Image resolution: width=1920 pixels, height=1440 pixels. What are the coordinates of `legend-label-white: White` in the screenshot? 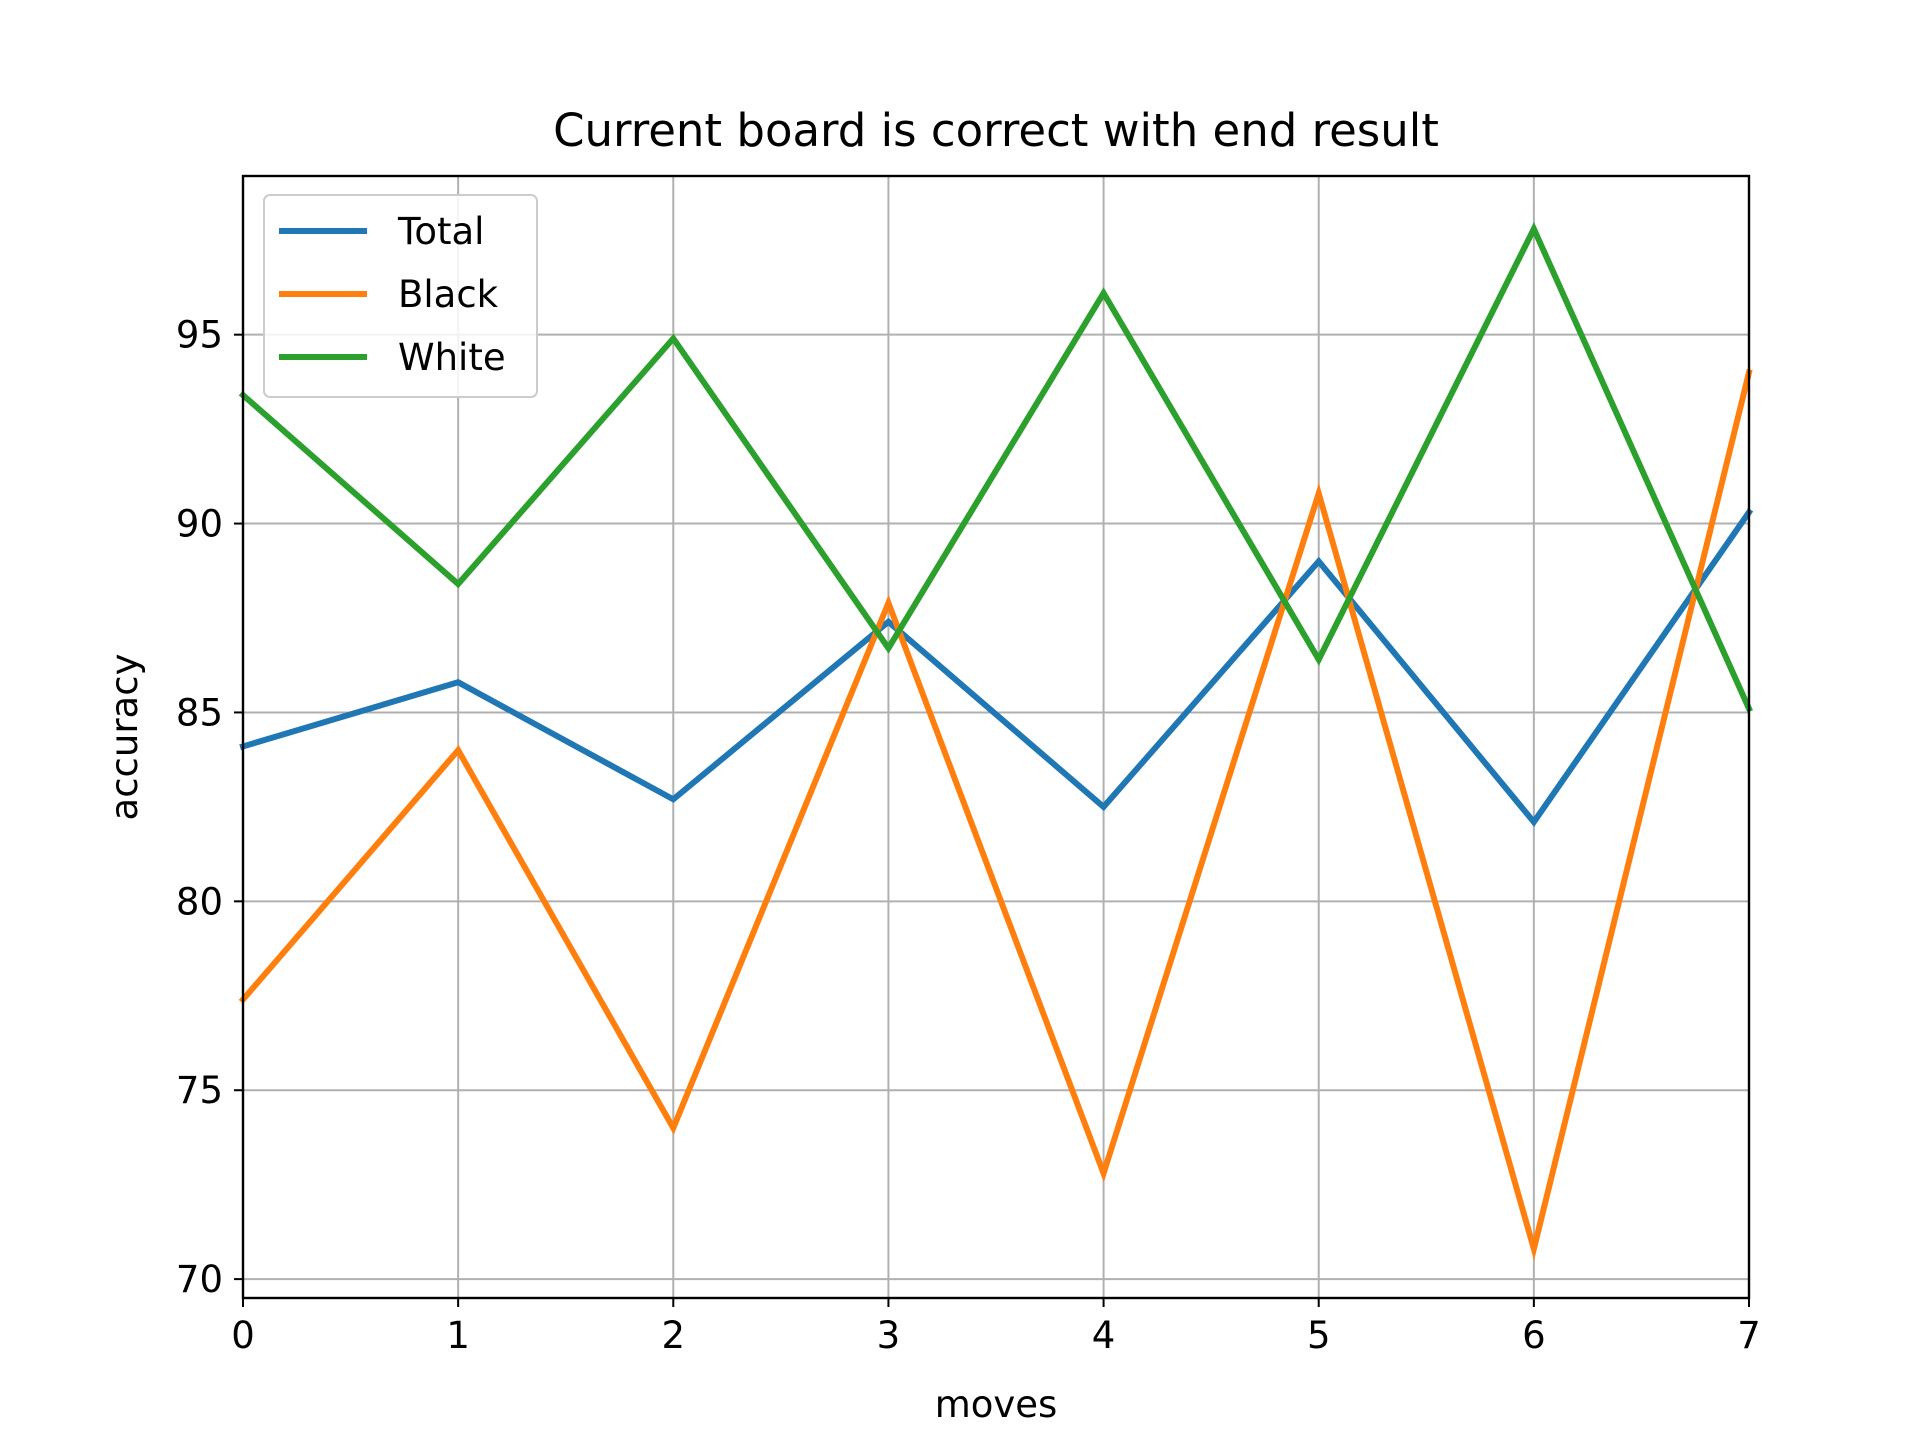 It's located at (452, 357).